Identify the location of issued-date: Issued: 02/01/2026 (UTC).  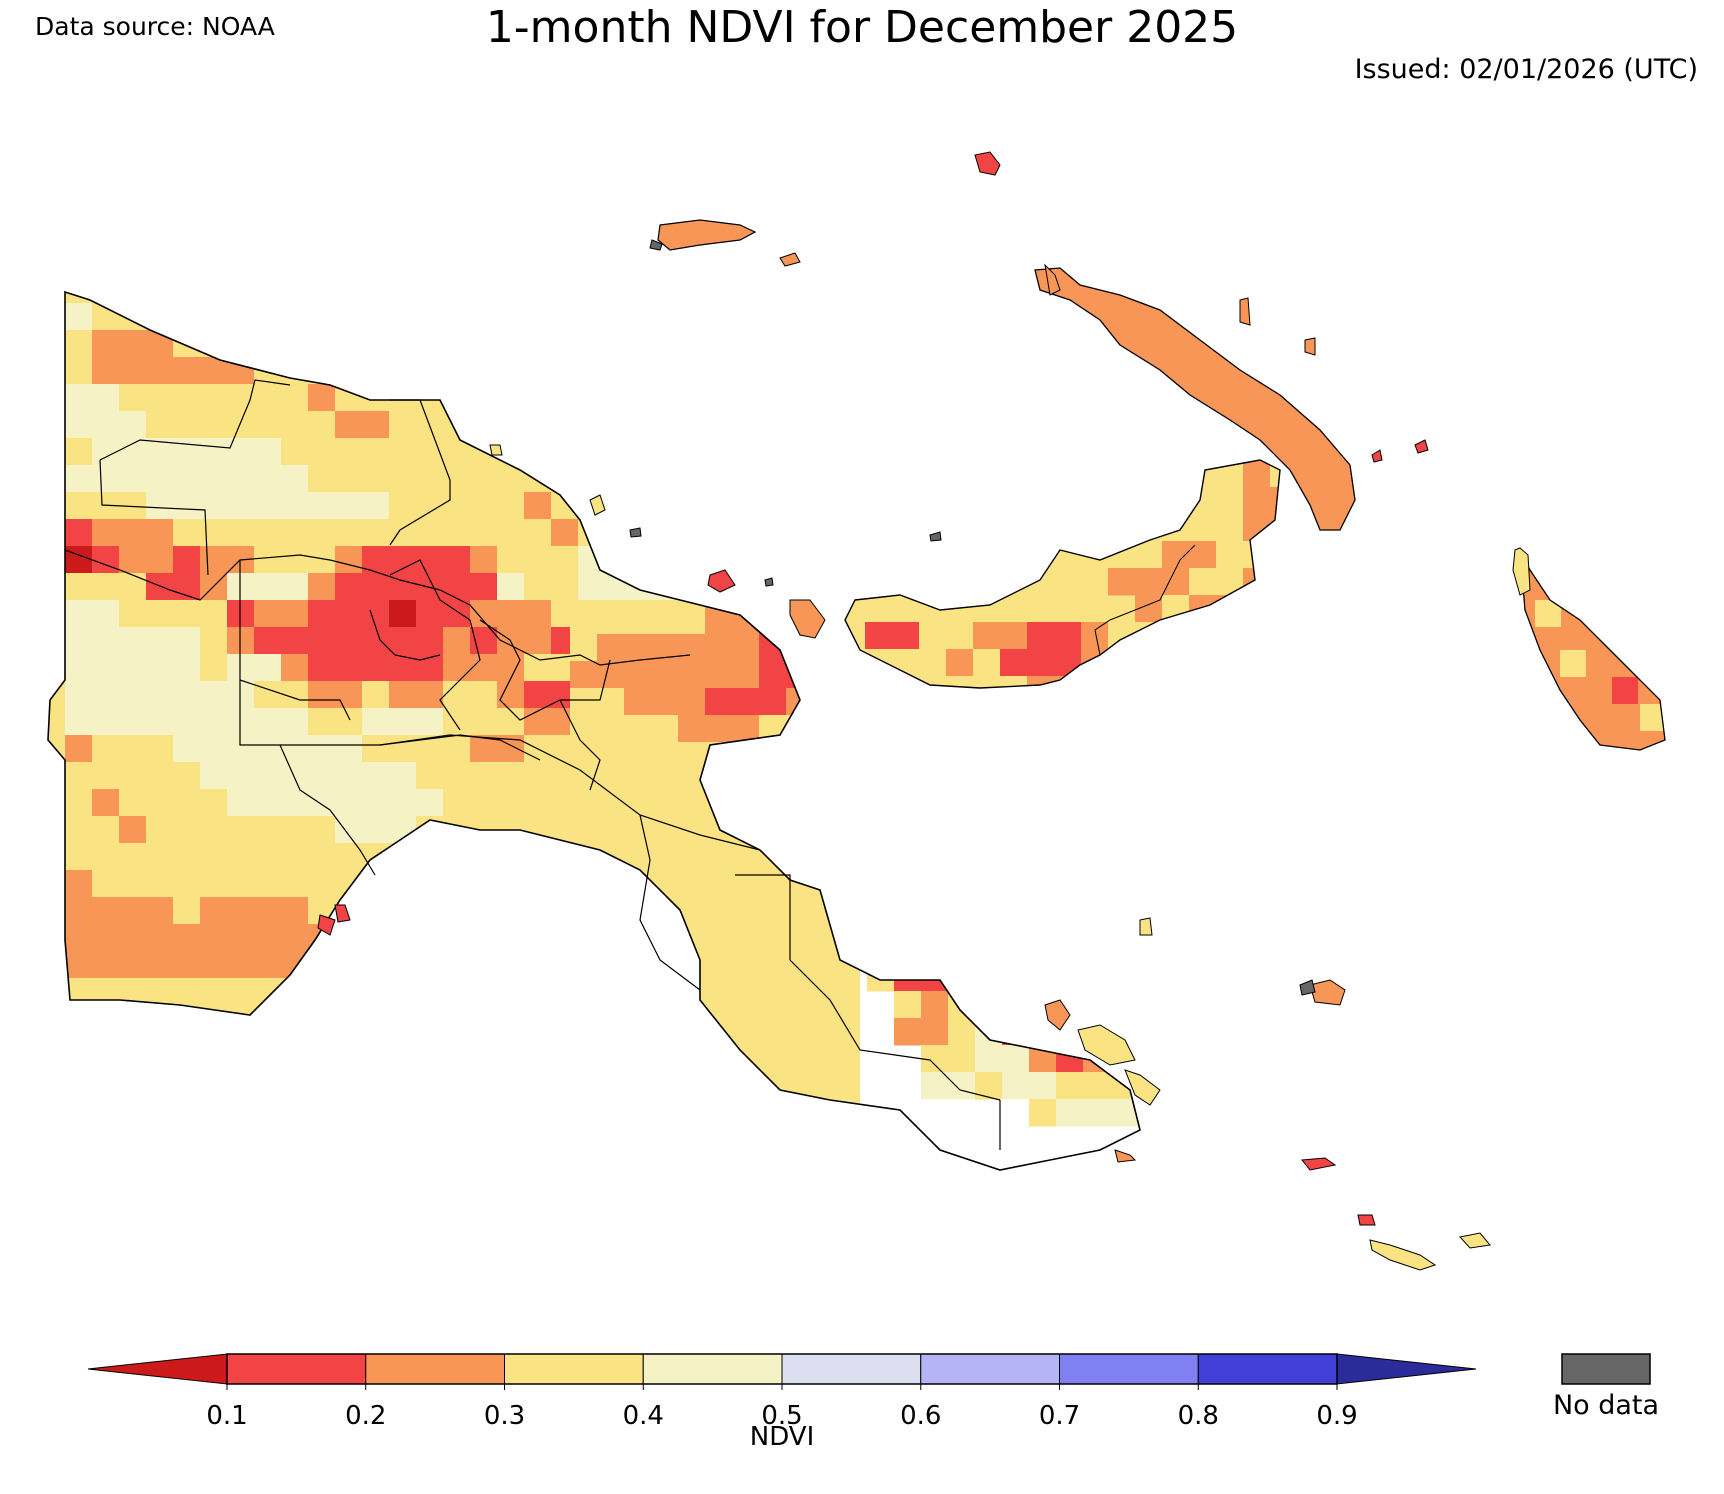
(1526, 69).